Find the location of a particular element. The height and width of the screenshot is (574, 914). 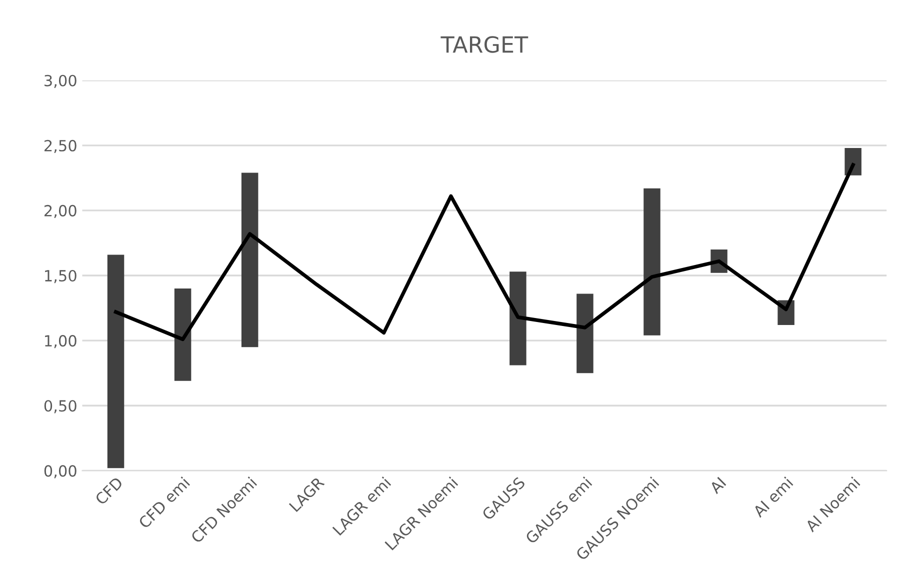

y-tick-label: 1,50 is located at coordinates (60, 277).